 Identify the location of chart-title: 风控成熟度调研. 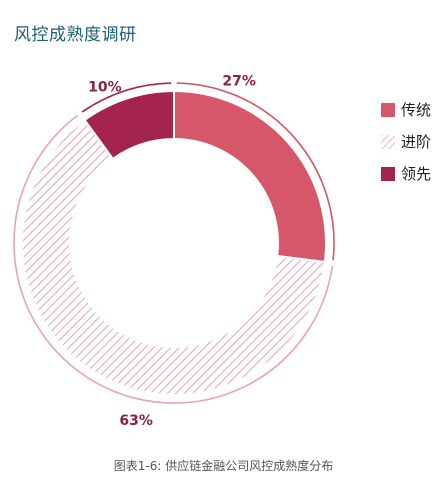
(75, 35).